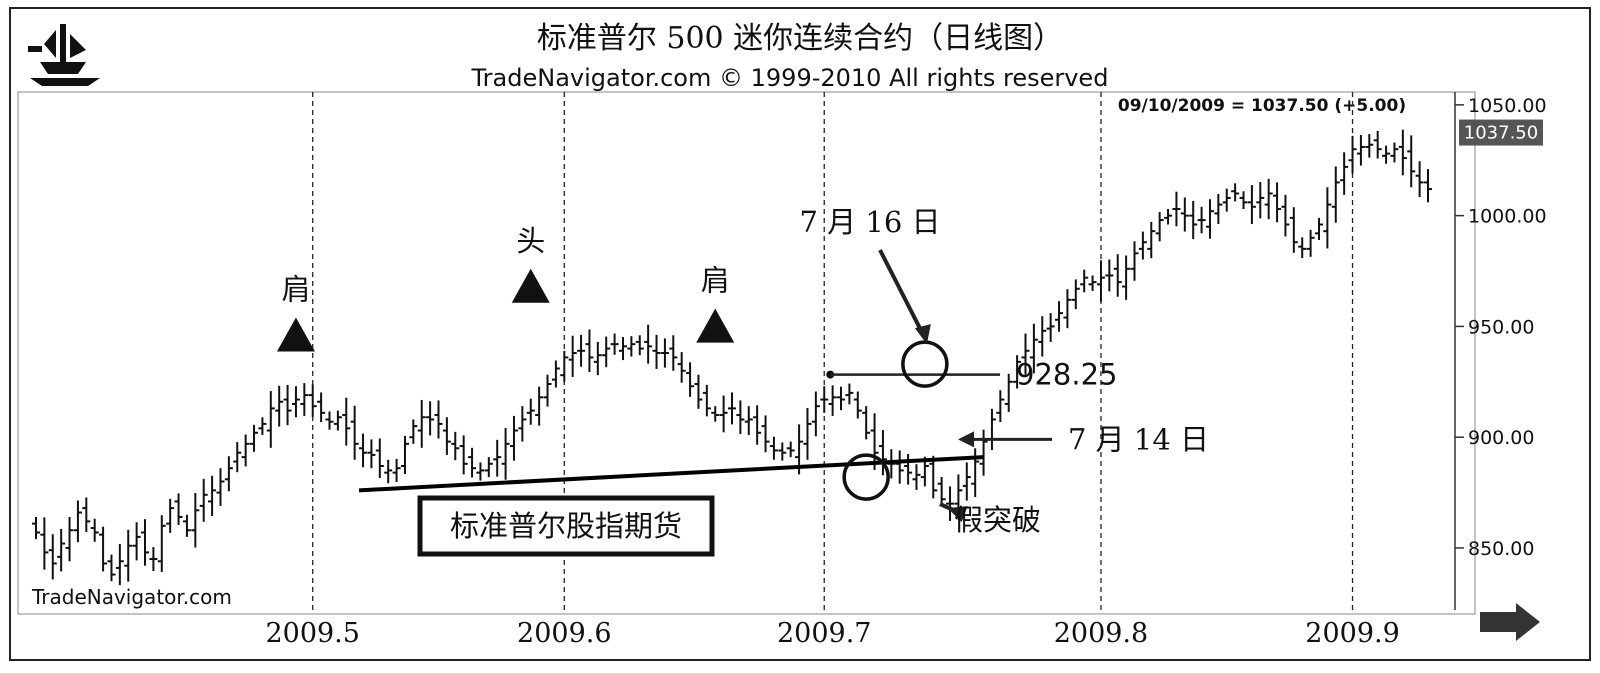 The image size is (1600, 673). Describe the element at coordinates (925, 364) in the screenshot. I see `highlight-circle` at that location.